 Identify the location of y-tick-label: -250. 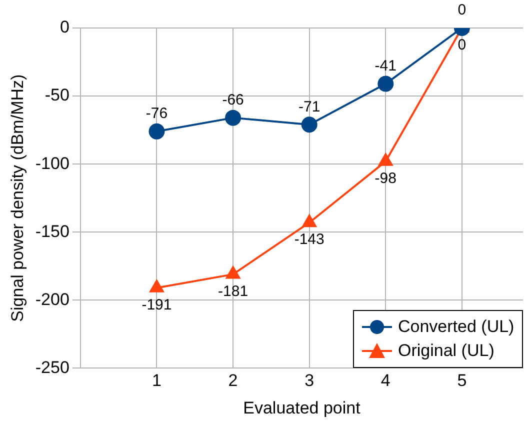
(52, 367).